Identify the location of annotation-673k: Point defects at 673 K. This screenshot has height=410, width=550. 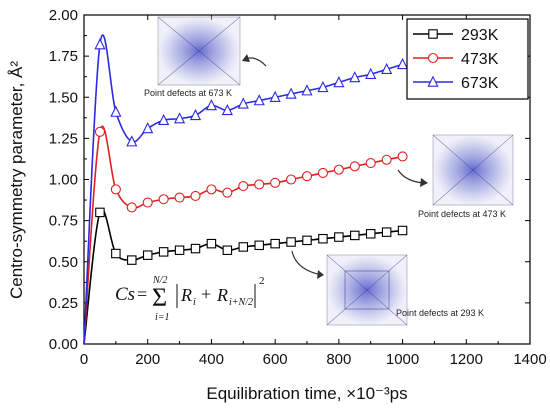
(188, 93).